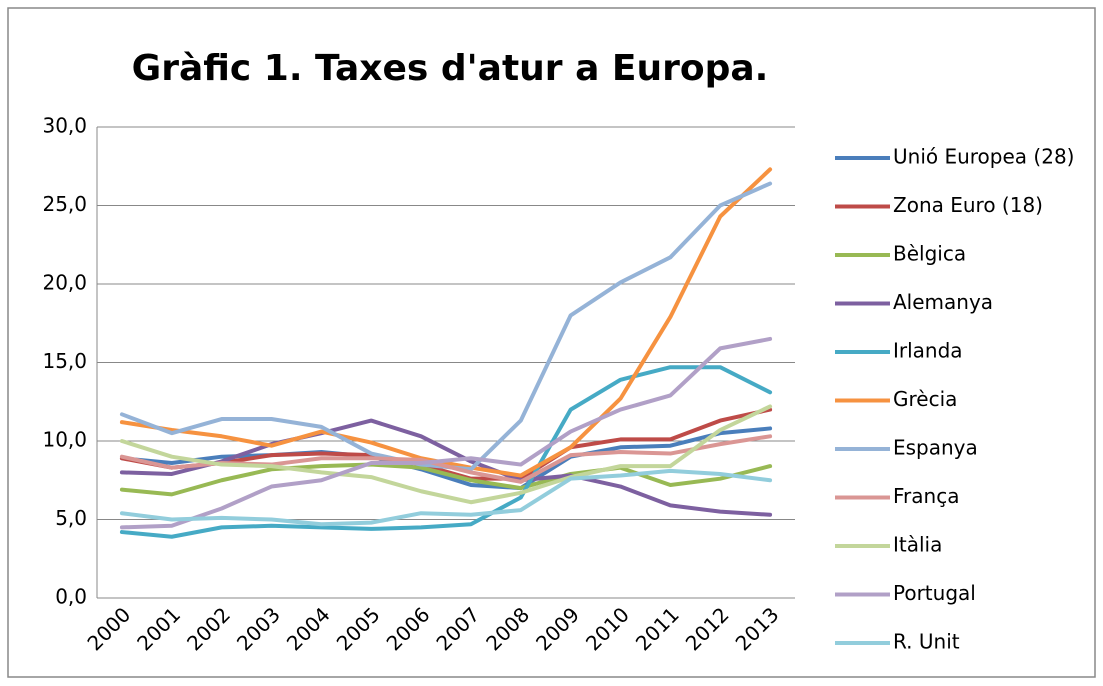  What do you see at coordinates (934, 593) in the screenshot?
I see `legend-label: Portugal` at bounding box center [934, 593].